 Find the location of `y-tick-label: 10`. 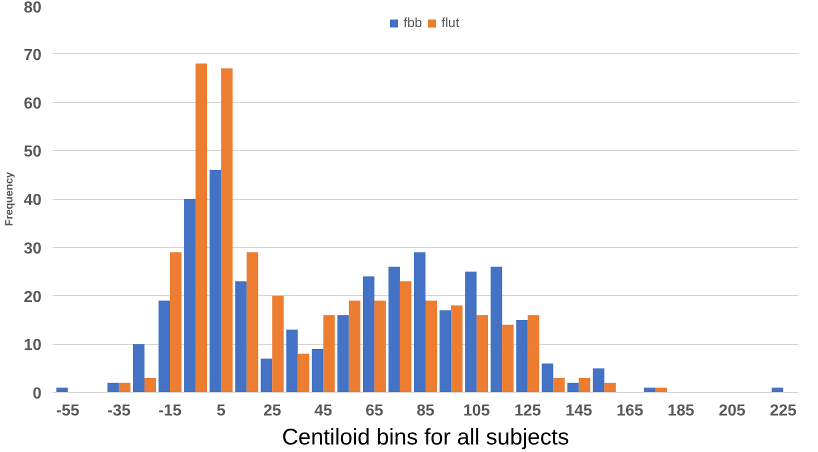

y-tick-label: 10 is located at coordinates (33, 345).